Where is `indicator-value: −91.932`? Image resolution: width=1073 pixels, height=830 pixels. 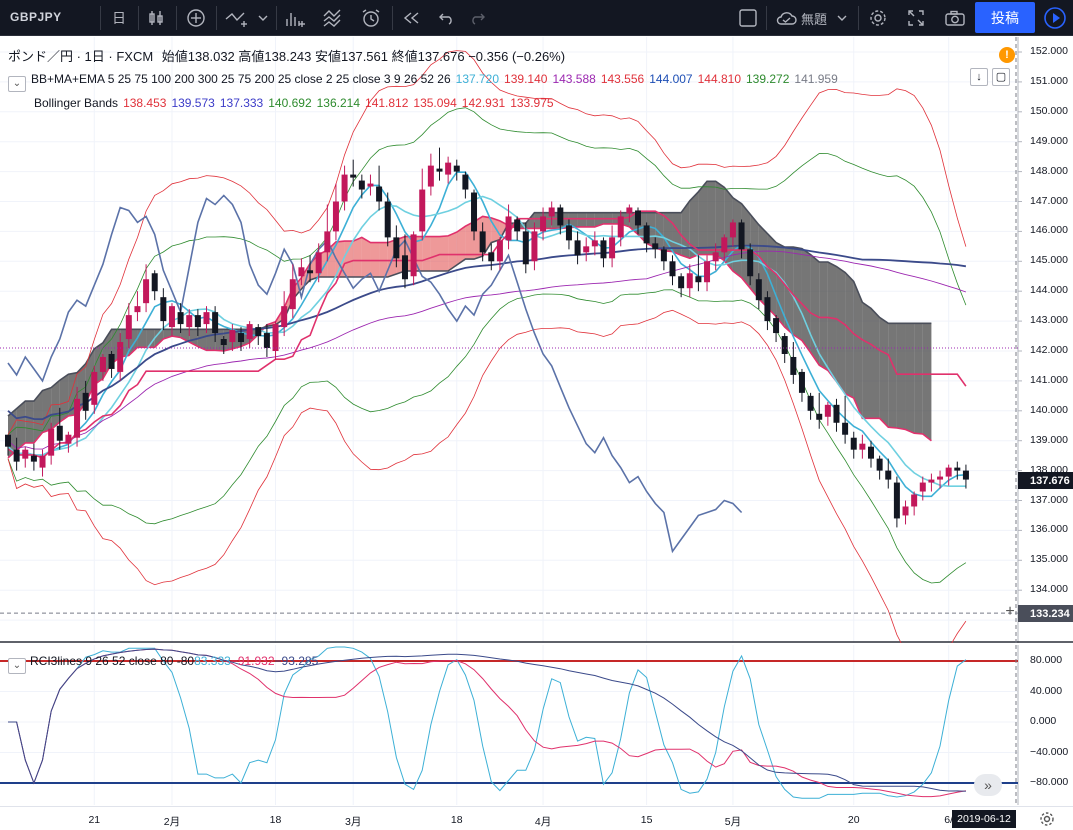 indicator-value: −91.932 is located at coordinates (252, 661).